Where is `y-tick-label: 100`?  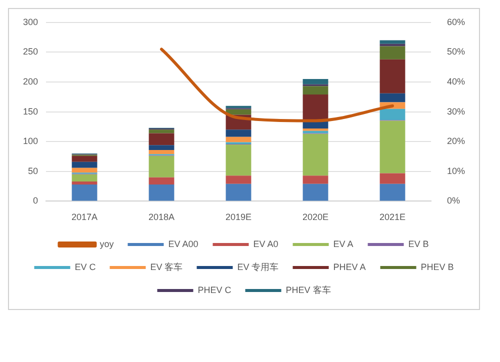 y-tick-label: 100 is located at coordinates (30, 141).